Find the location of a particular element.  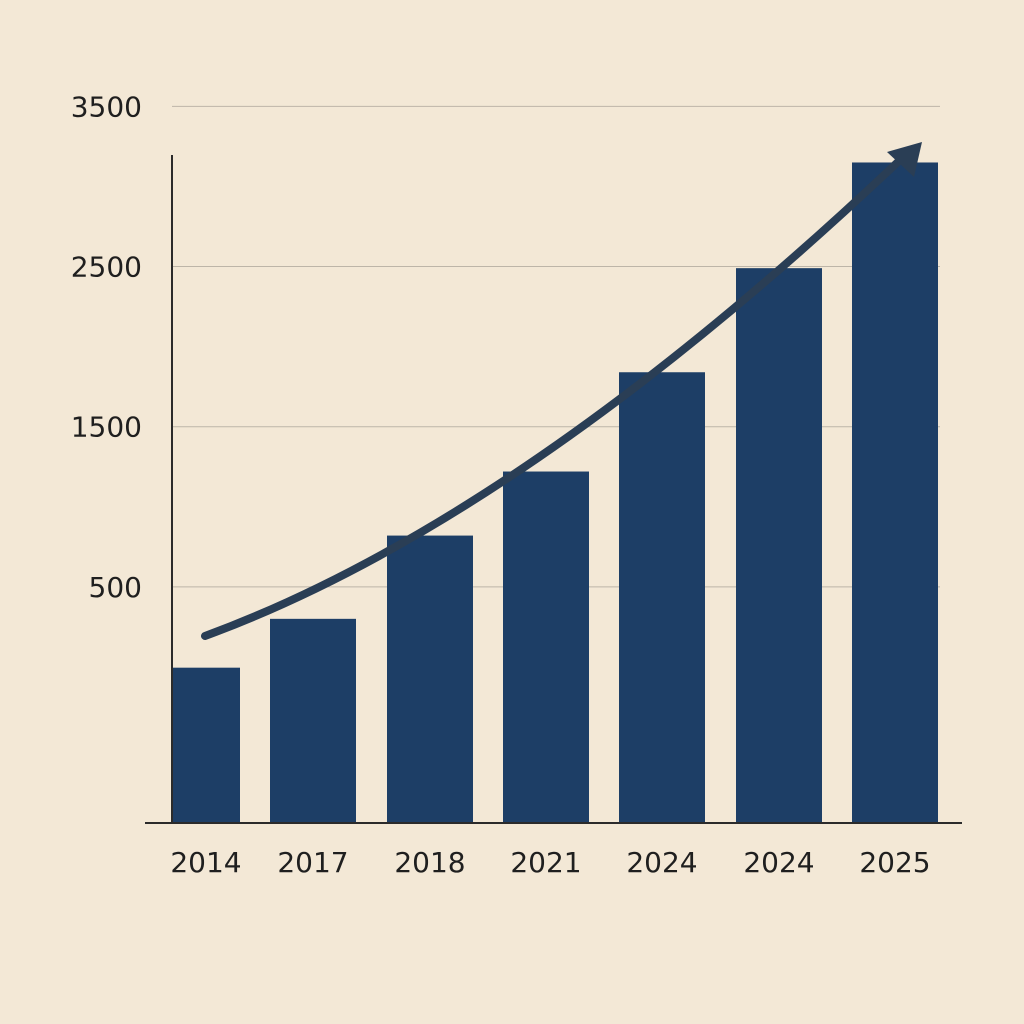

y-tick-label: 3500 is located at coordinates (106, 106).